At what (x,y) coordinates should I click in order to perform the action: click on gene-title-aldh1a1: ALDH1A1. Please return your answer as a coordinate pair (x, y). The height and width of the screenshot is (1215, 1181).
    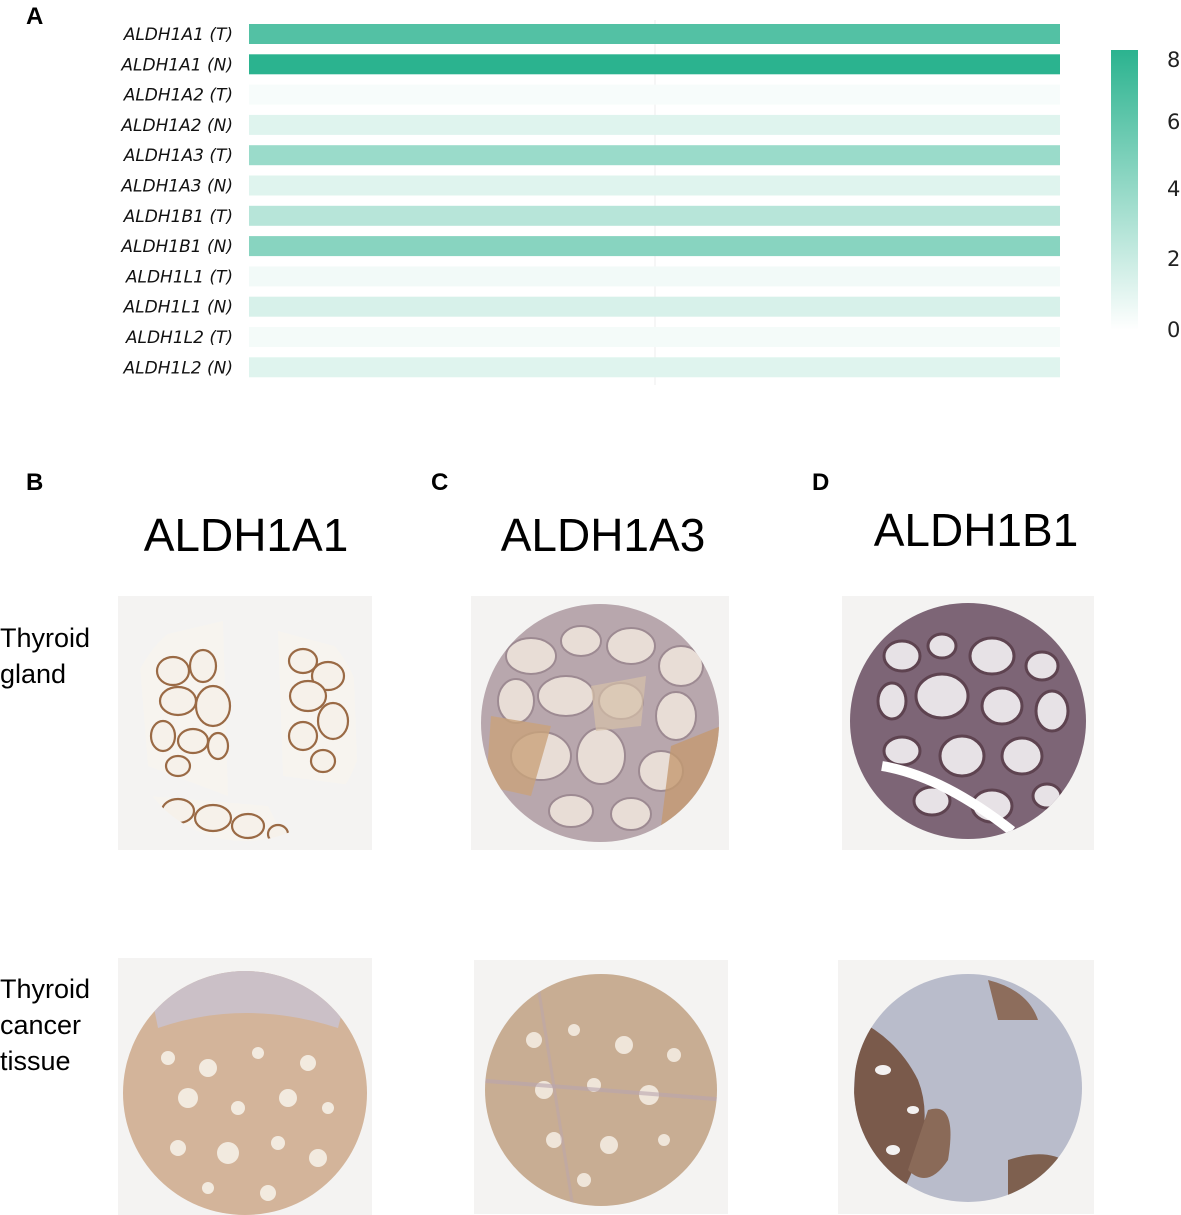
    Looking at the image, I should click on (246, 535).